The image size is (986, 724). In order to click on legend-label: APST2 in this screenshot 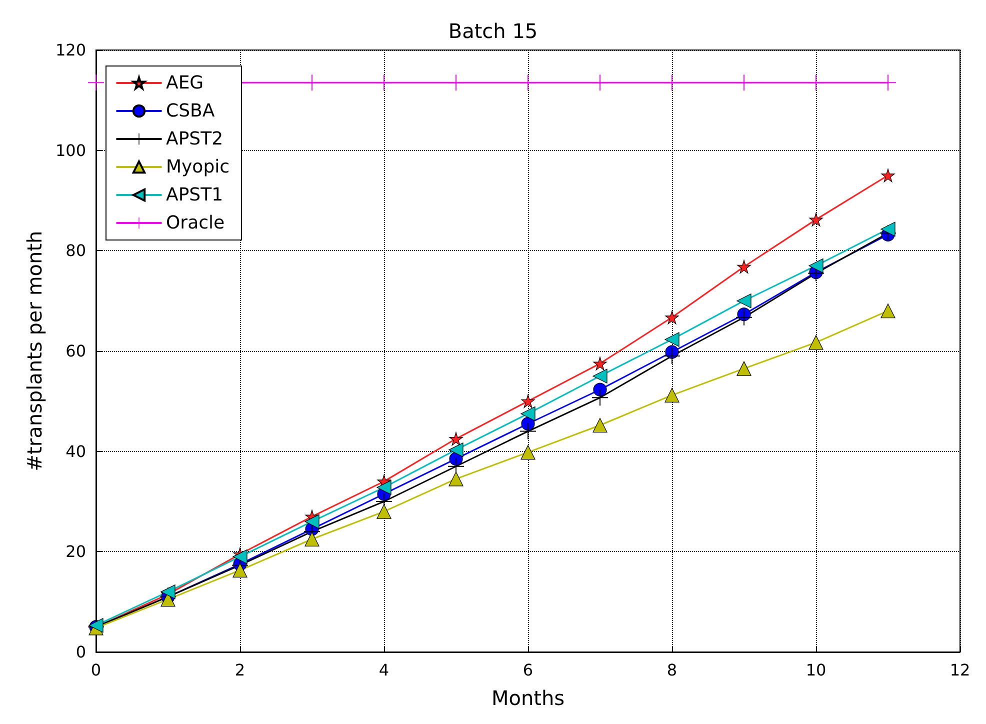, I will do `click(195, 139)`.